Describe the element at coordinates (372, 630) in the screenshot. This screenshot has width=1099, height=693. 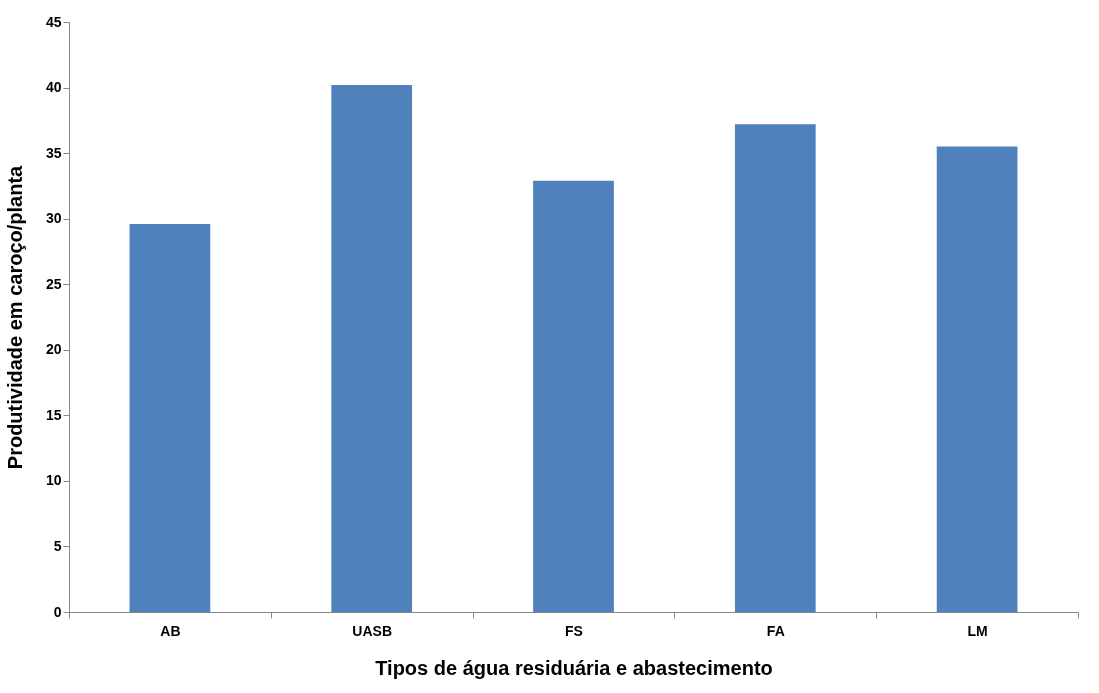
I see `x-tick-label: UASB` at that location.